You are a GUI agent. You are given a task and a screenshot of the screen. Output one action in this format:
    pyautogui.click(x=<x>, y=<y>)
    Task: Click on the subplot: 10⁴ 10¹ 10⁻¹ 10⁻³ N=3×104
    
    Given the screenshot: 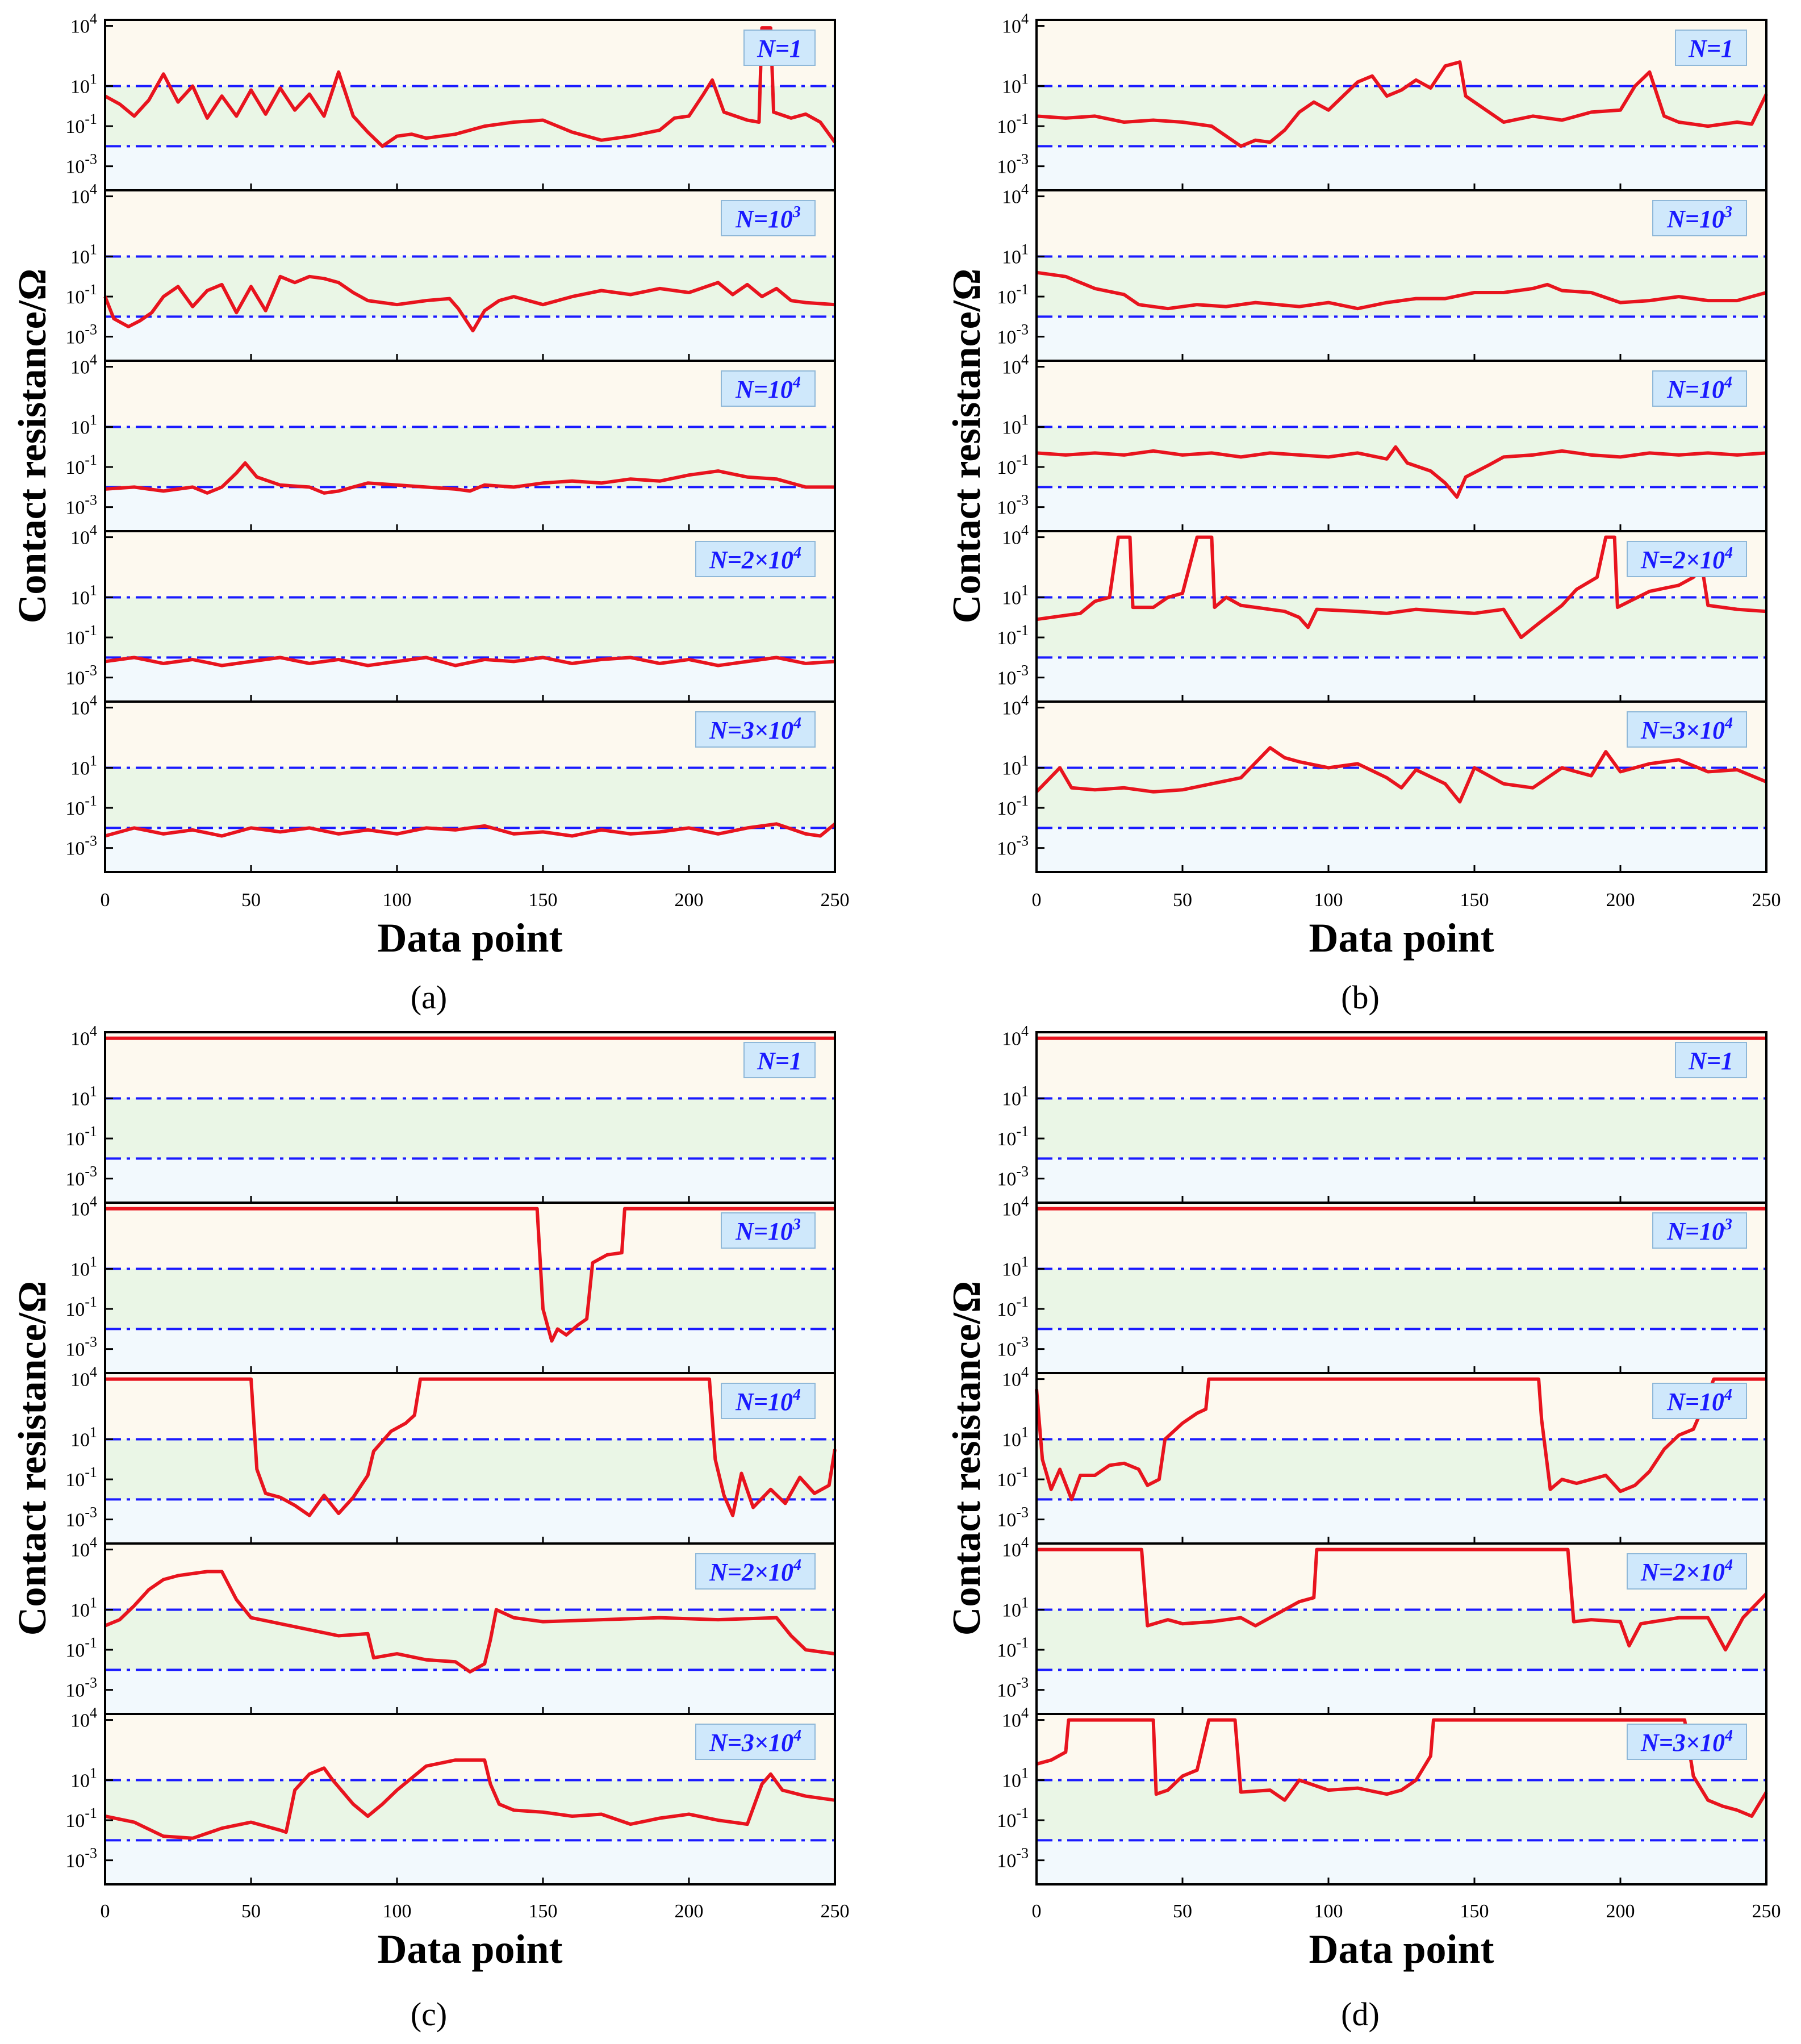 What is the action you would take?
    pyautogui.click(x=450, y=1795)
    